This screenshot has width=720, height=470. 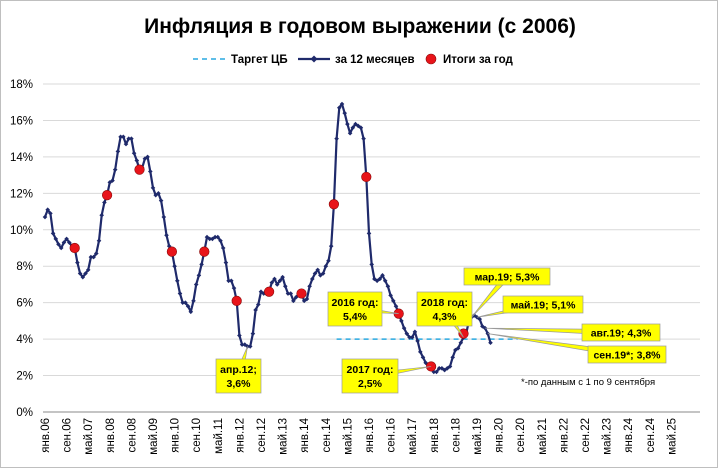 I want to click on x-tick-label: май.09, so click(x=154, y=436).